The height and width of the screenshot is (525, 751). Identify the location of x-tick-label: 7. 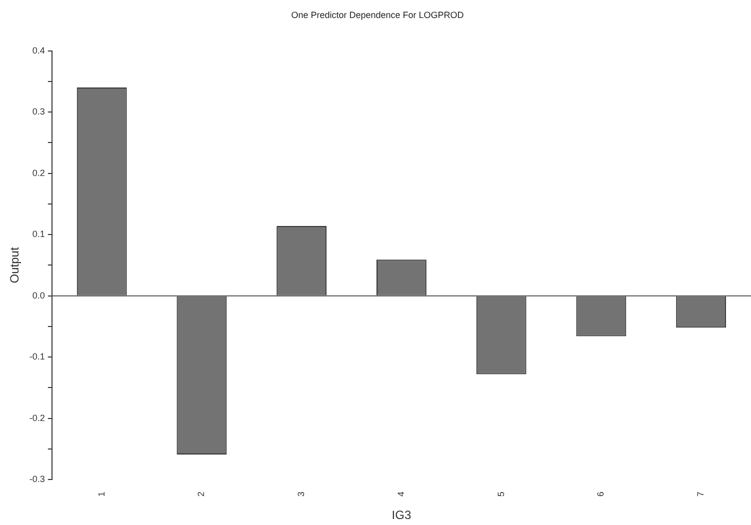
(701, 494).